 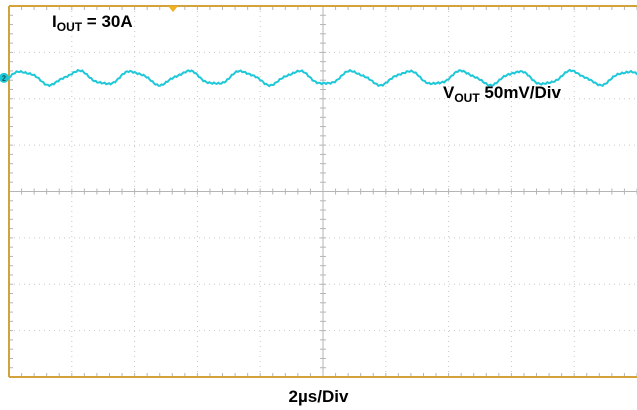 What do you see at coordinates (467, 98) in the screenshot?
I see `vout-label-sub: OUT` at bounding box center [467, 98].